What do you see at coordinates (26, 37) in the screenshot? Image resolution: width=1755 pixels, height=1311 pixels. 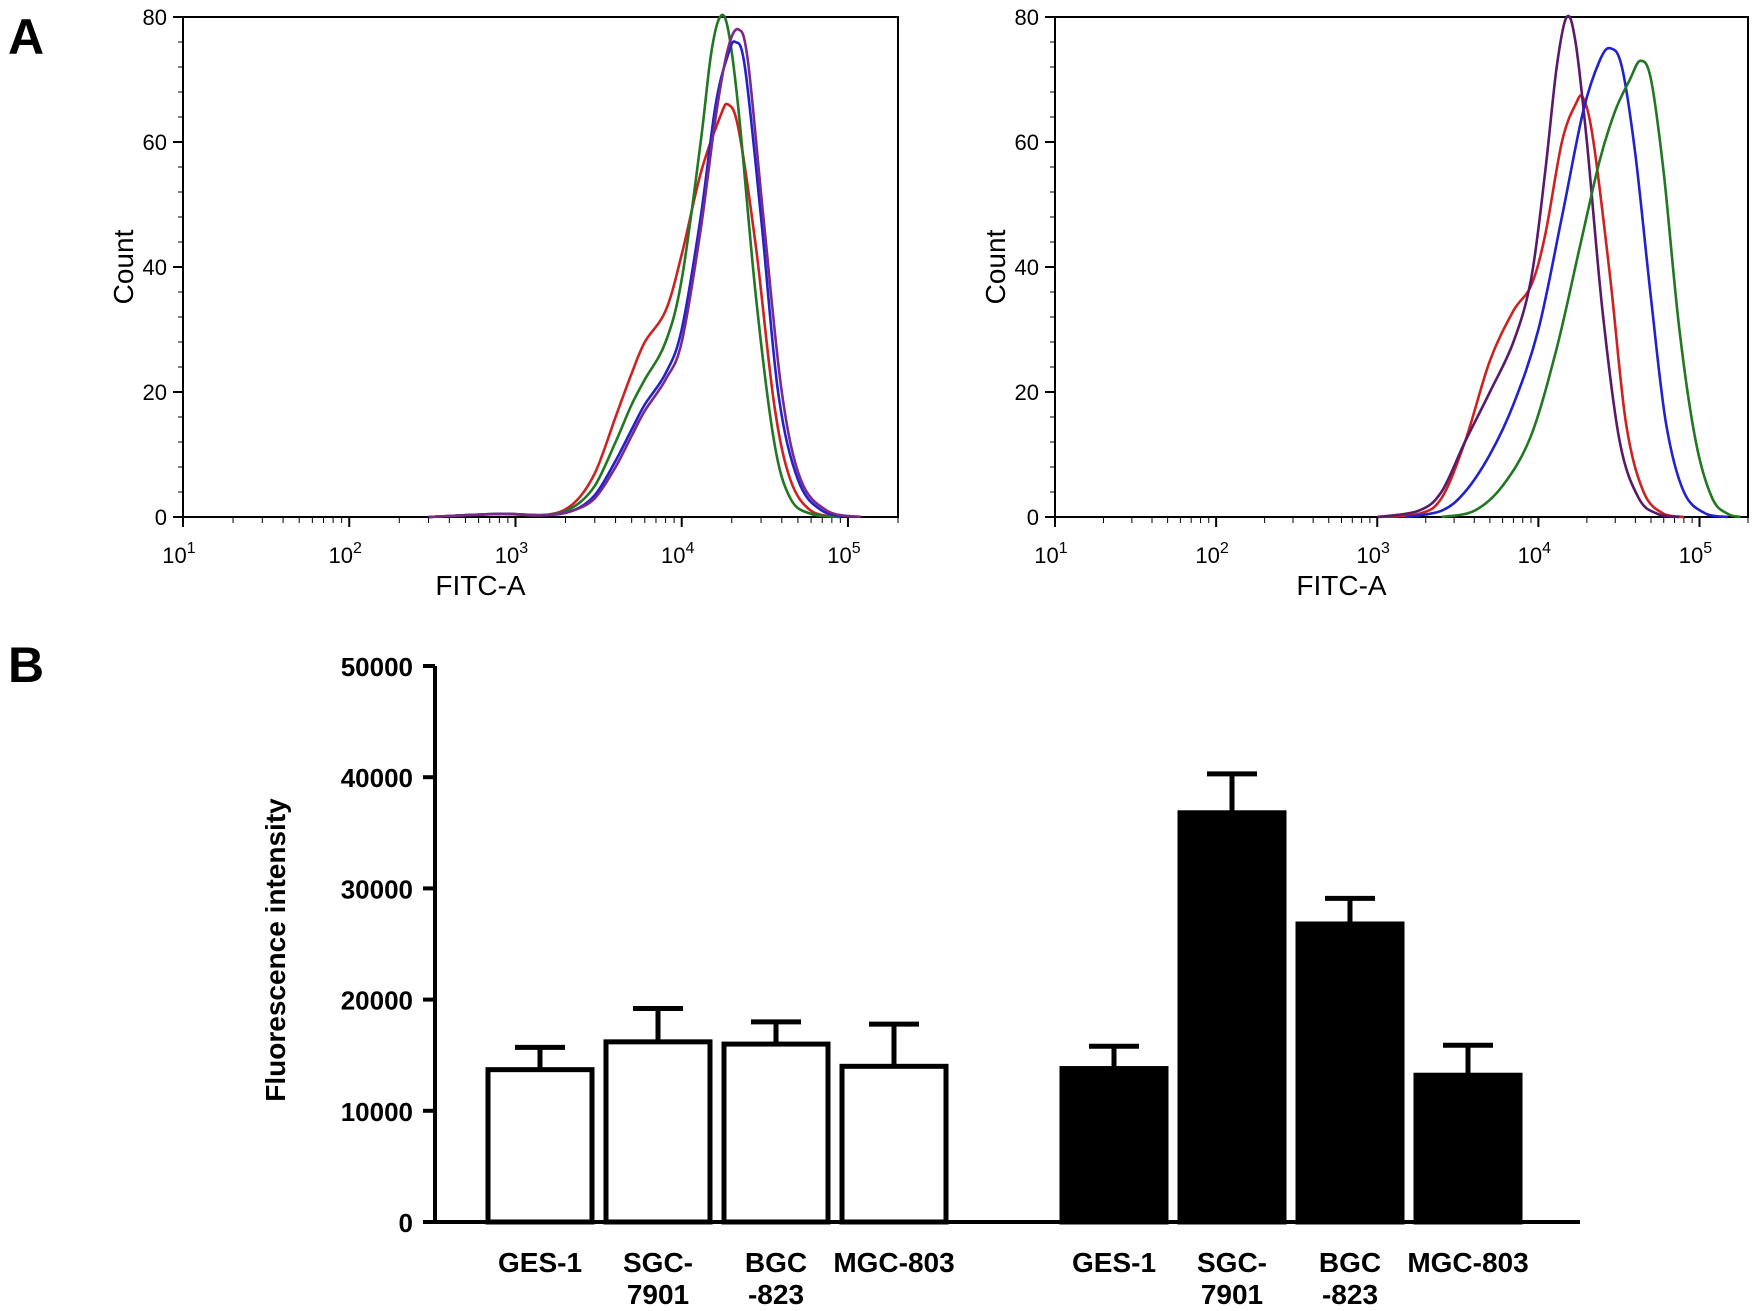 I see `panel-label-a: A` at bounding box center [26, 37].